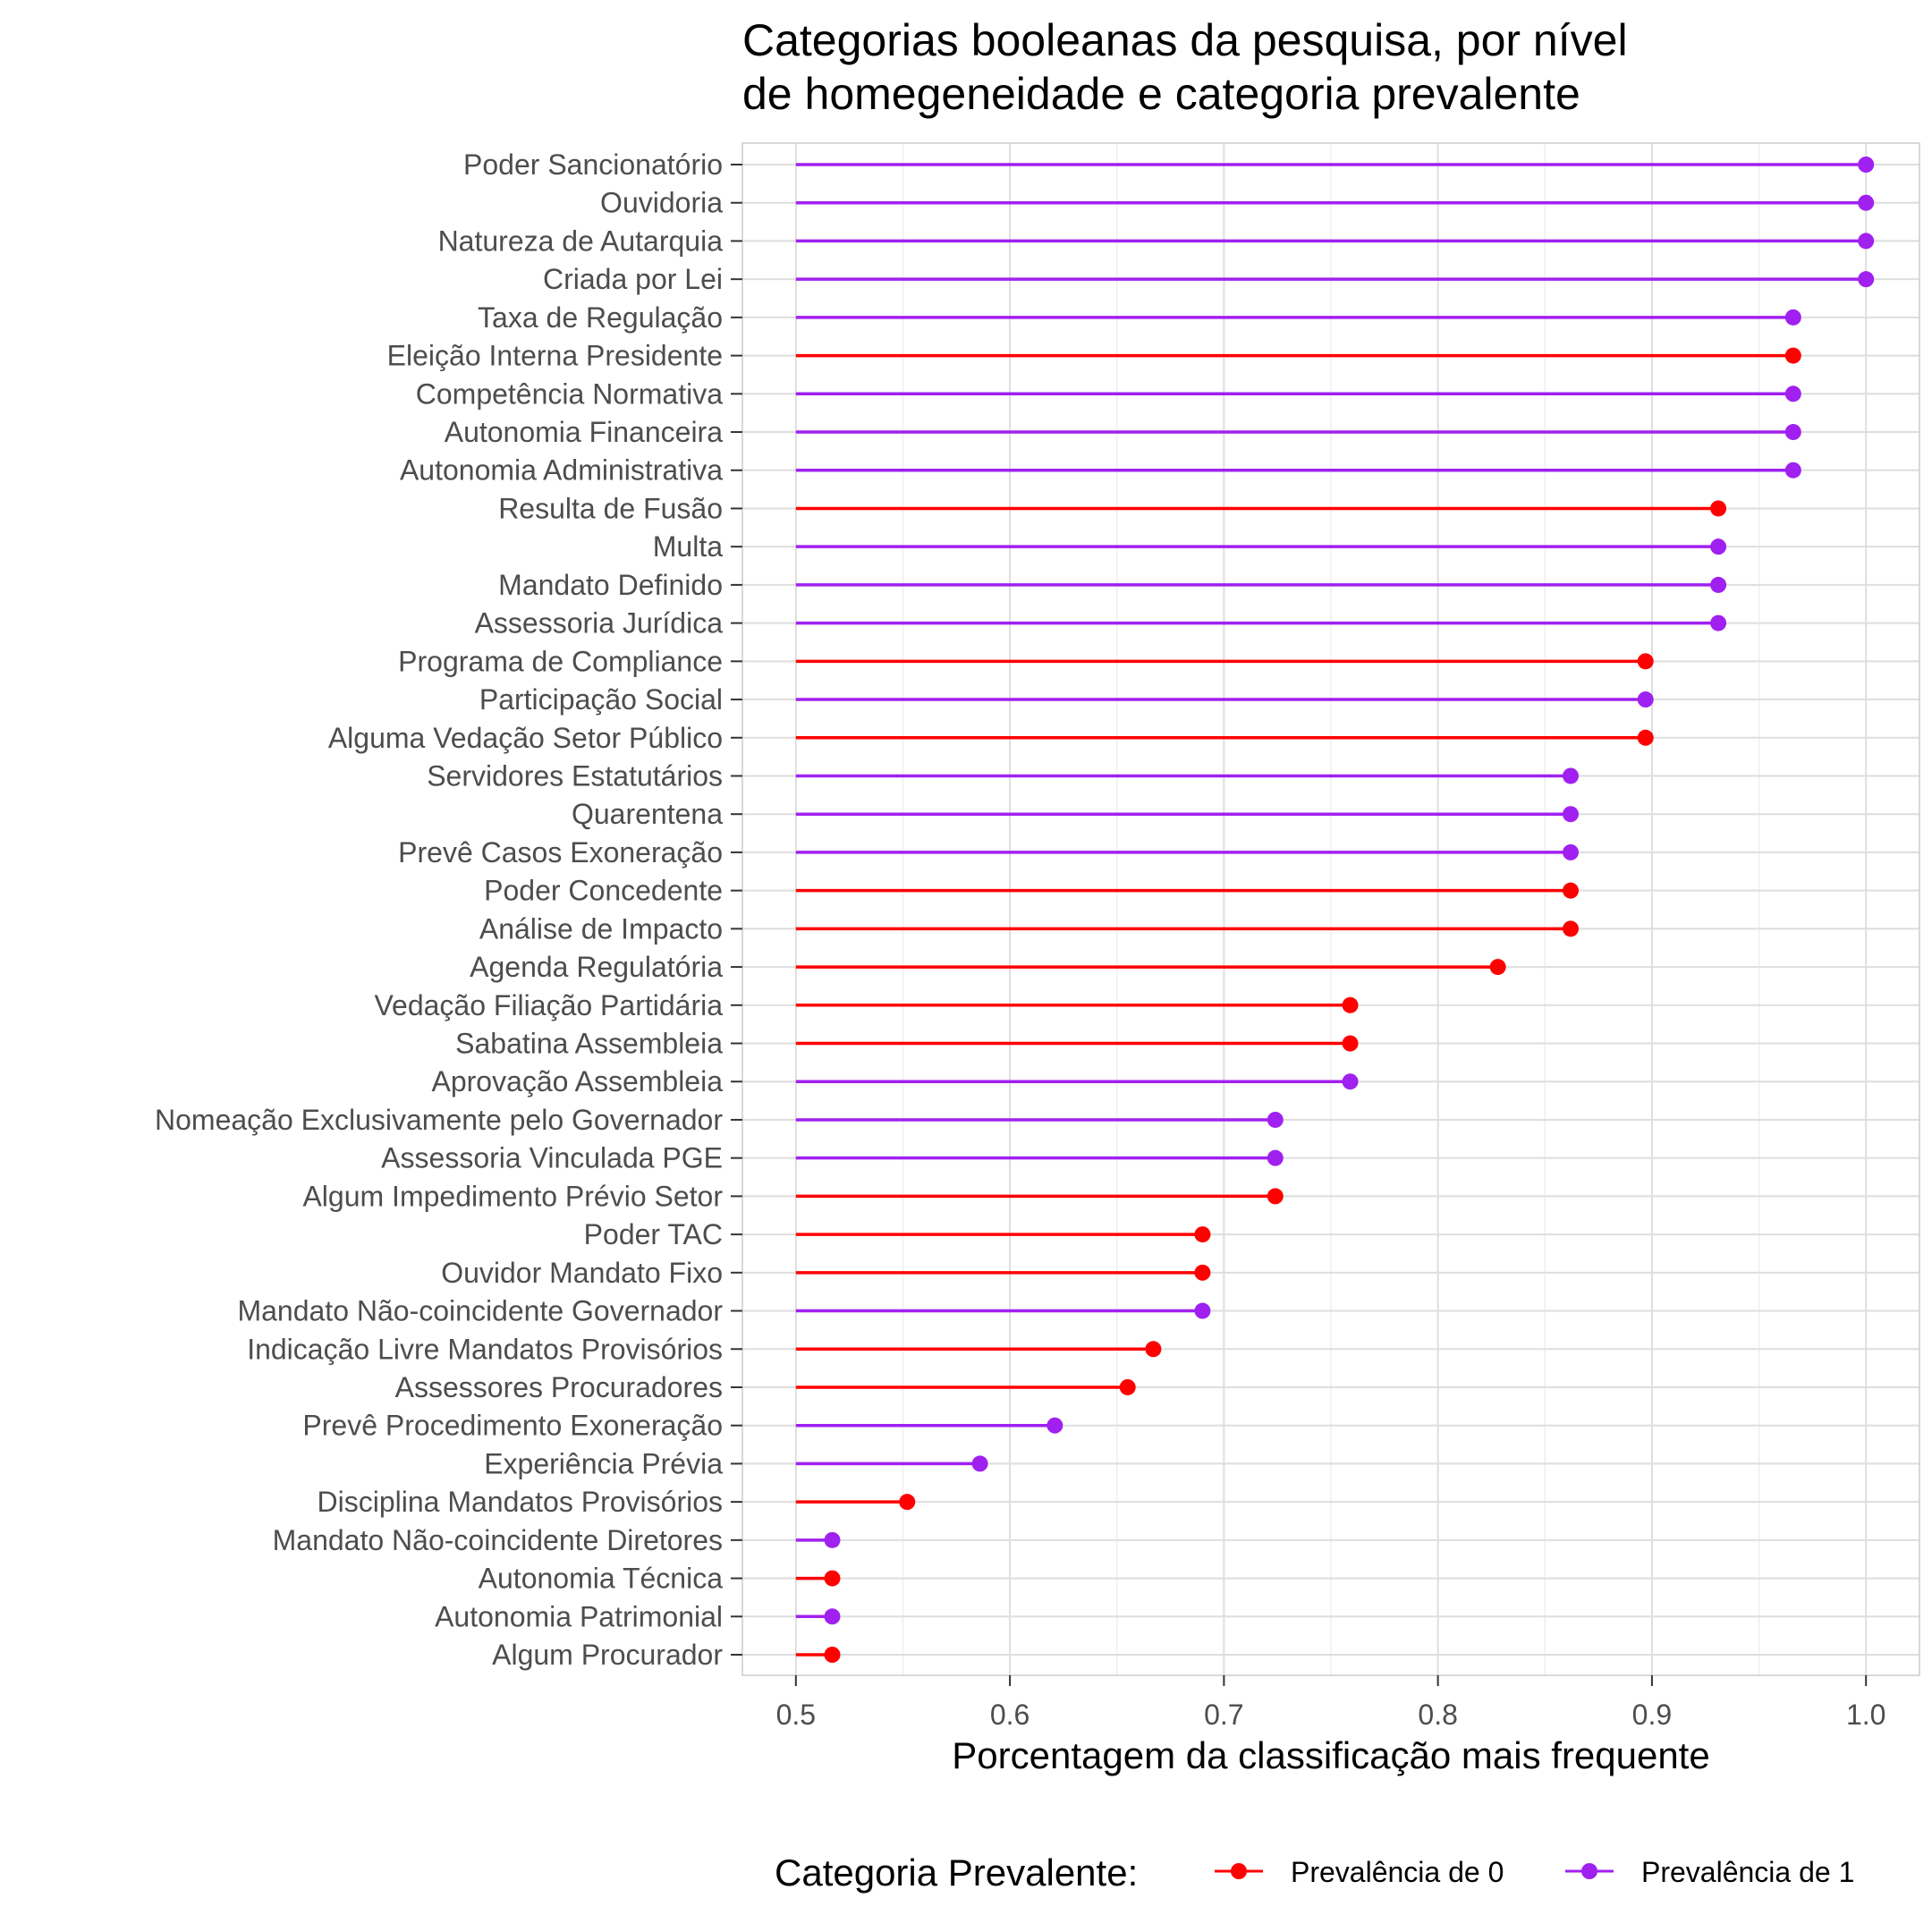 The image size is (1932, 1932). What do you see at coordinates (956, 1873) in the screenshot?
I see `legend-title: Categoria Prevalente:` at bounding box center [956, 1873].